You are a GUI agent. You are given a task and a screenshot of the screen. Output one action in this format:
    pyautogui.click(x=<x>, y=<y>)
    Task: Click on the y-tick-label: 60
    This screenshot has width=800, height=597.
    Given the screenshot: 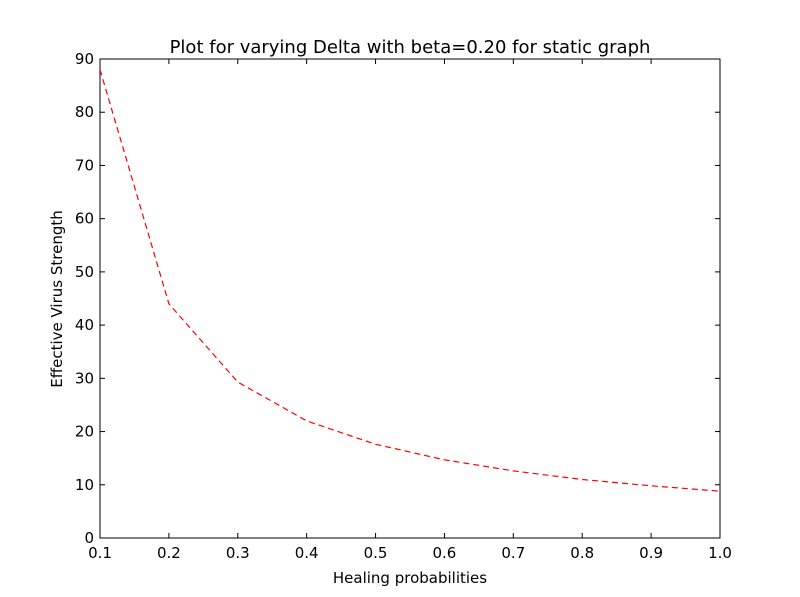 What is the action you would take?
    pyautogui.click(x=84, y=219)
    